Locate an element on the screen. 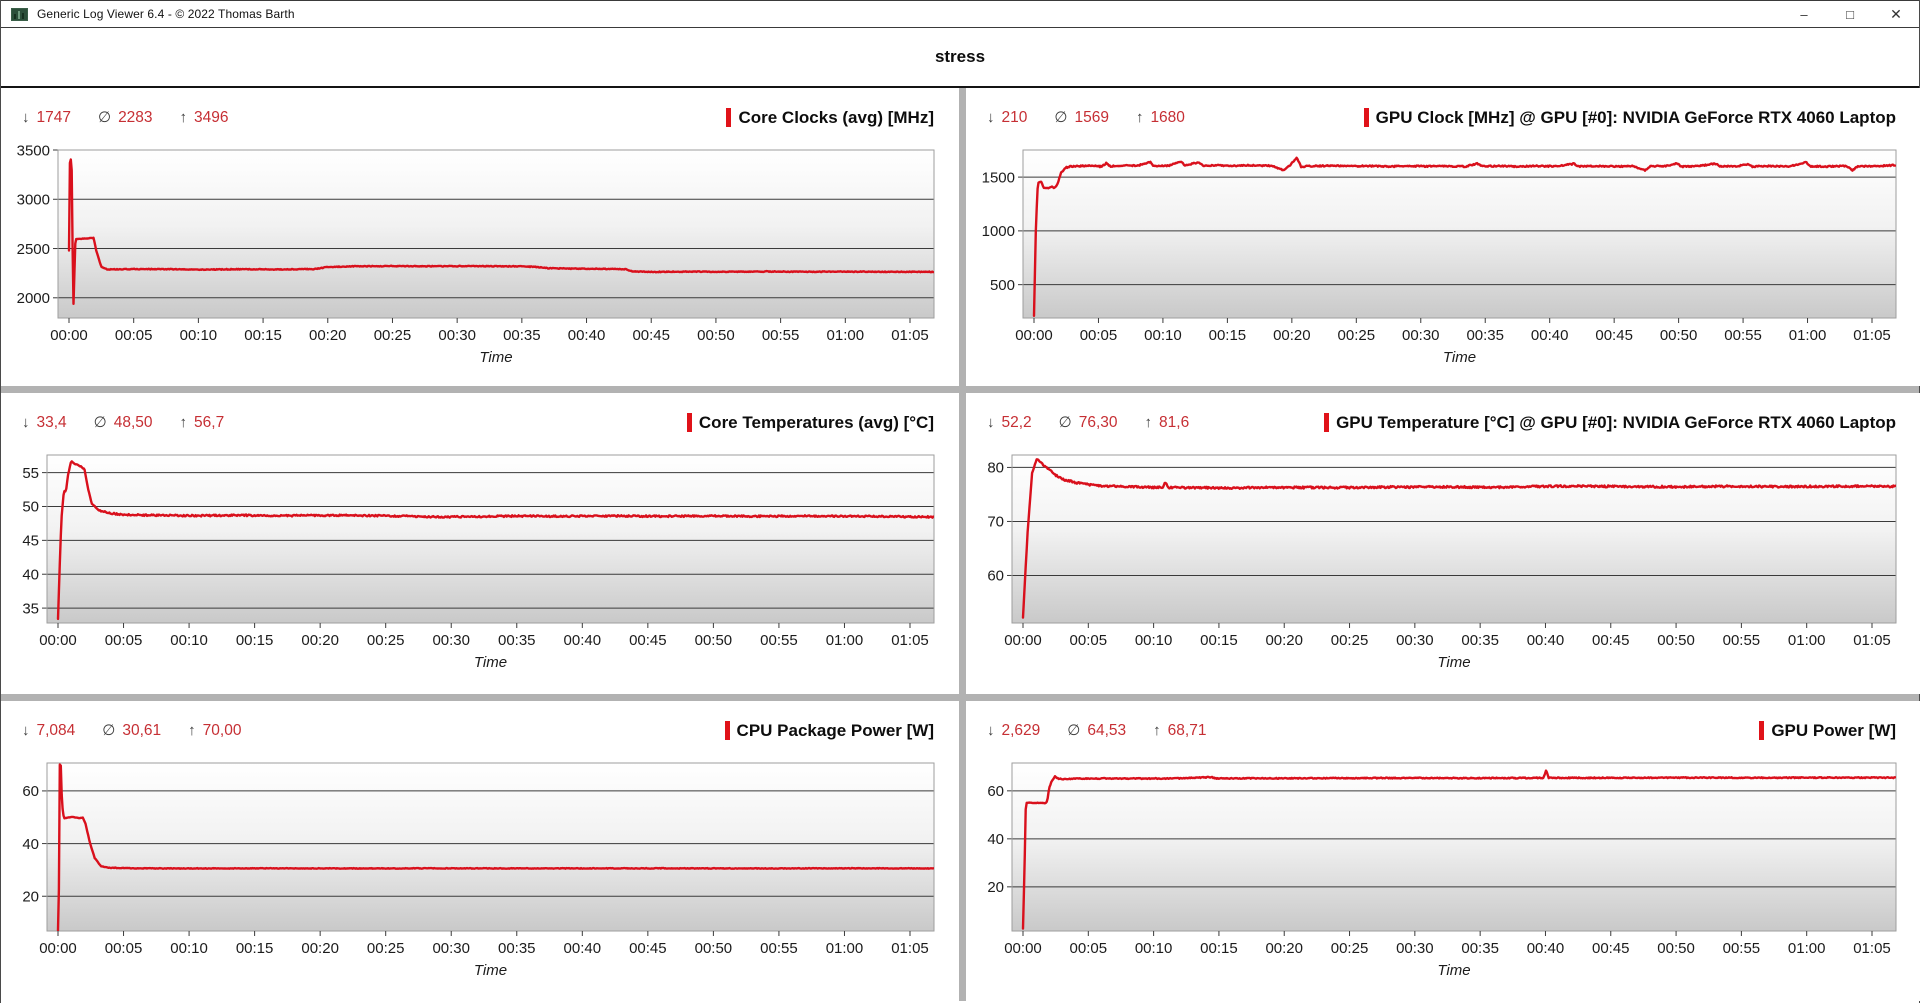 Image resolution: width=1920 pixels, height=1003 pixels. chart-title: GPU Power [W] is located at coordinates (1827, 731).